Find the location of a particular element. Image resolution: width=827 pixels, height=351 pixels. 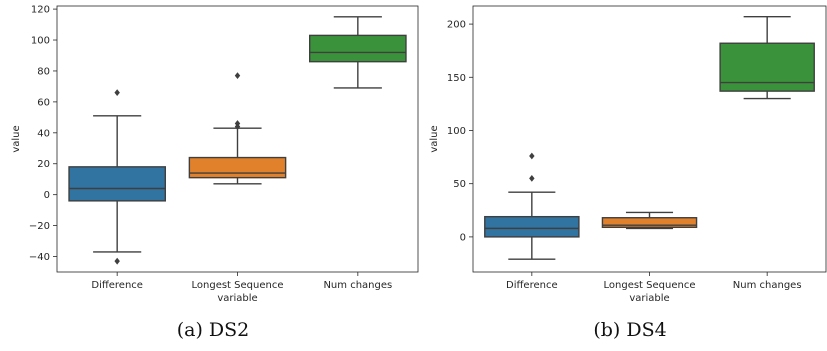

y-tick-label: 50 is located at coordinates (459, 184).